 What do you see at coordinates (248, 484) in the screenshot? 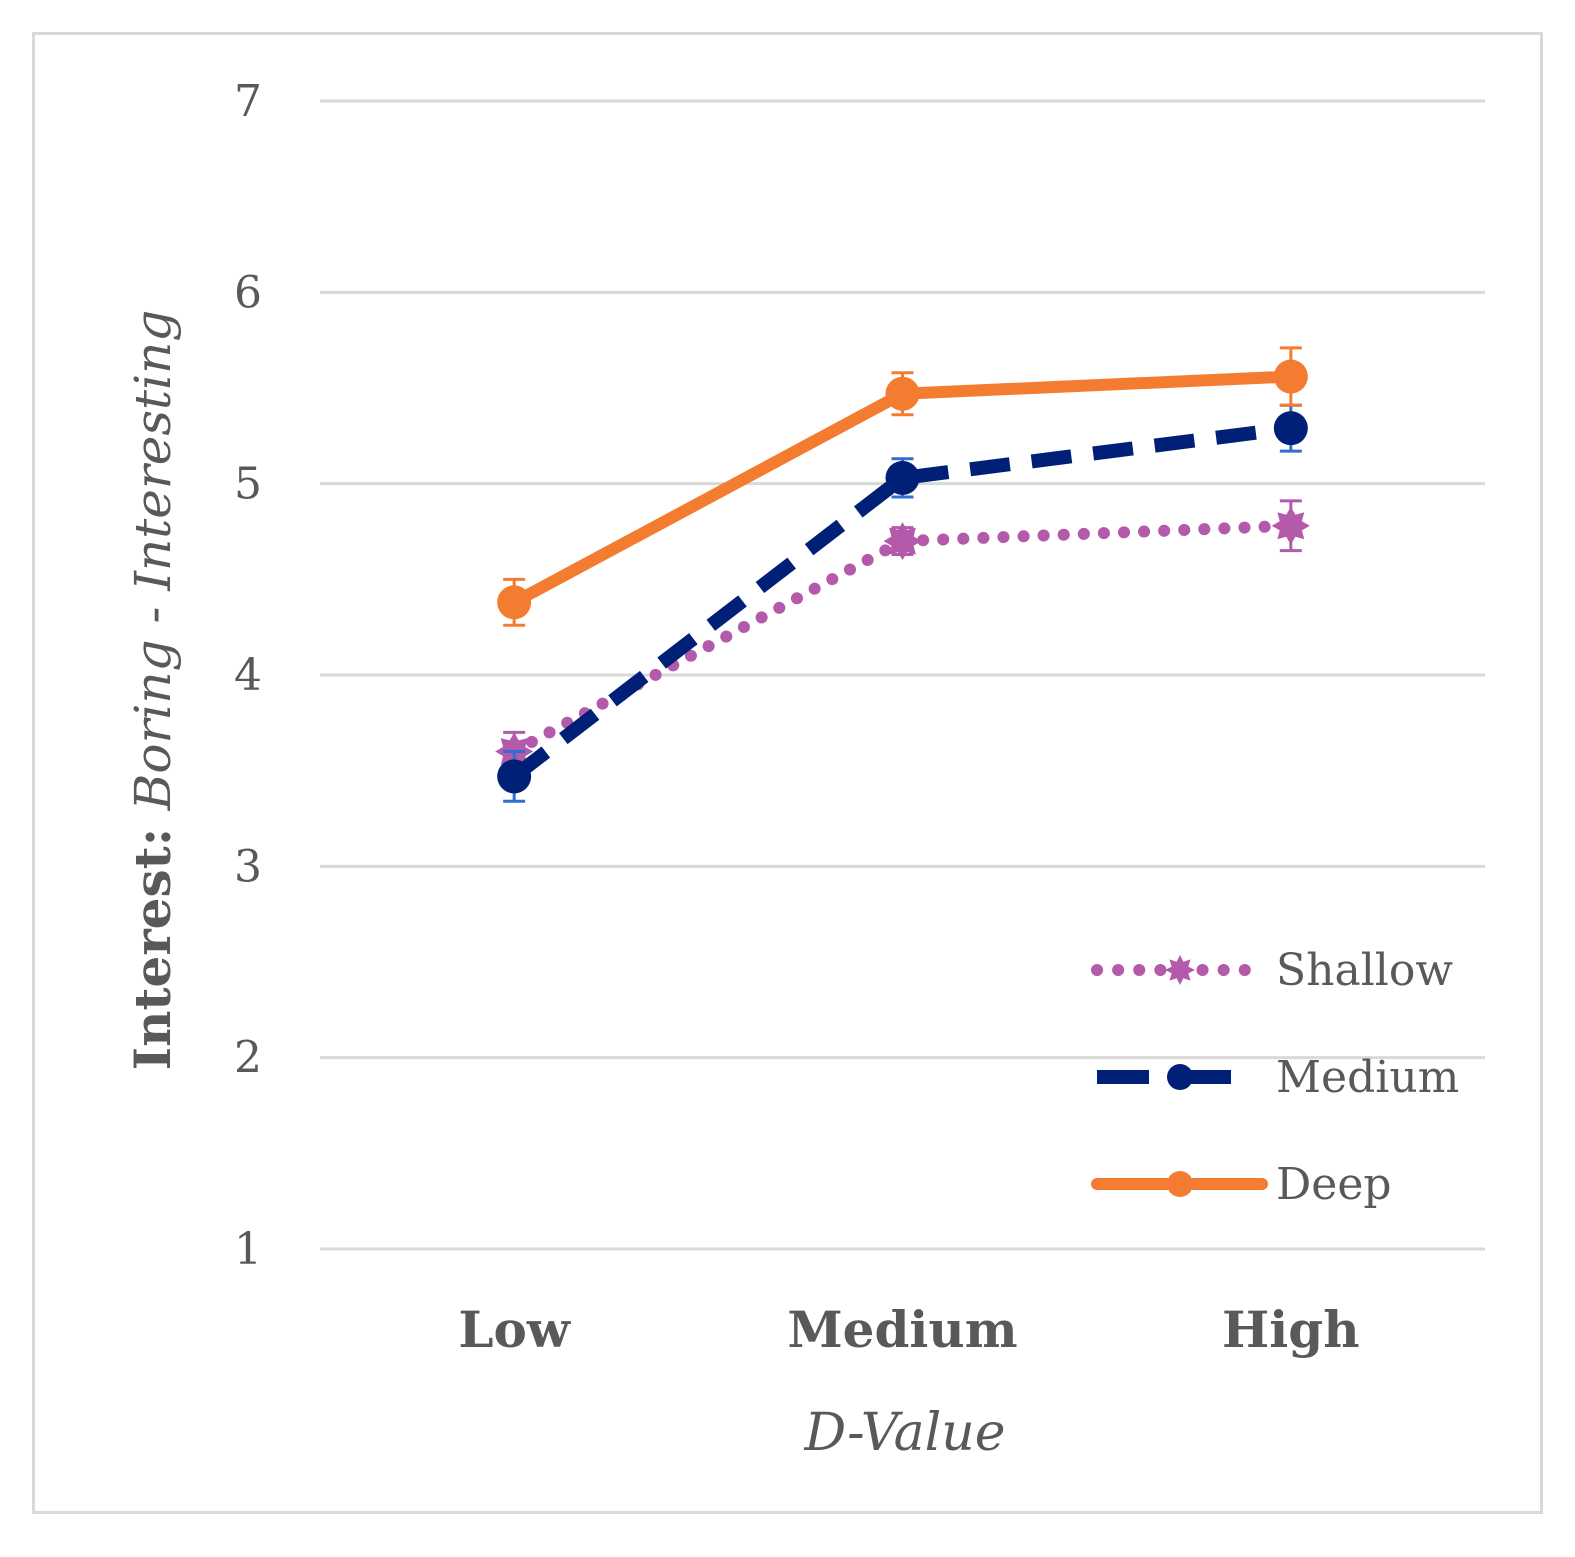
I see `y-tick-label-5: 5` at bounding box center [248, 484].